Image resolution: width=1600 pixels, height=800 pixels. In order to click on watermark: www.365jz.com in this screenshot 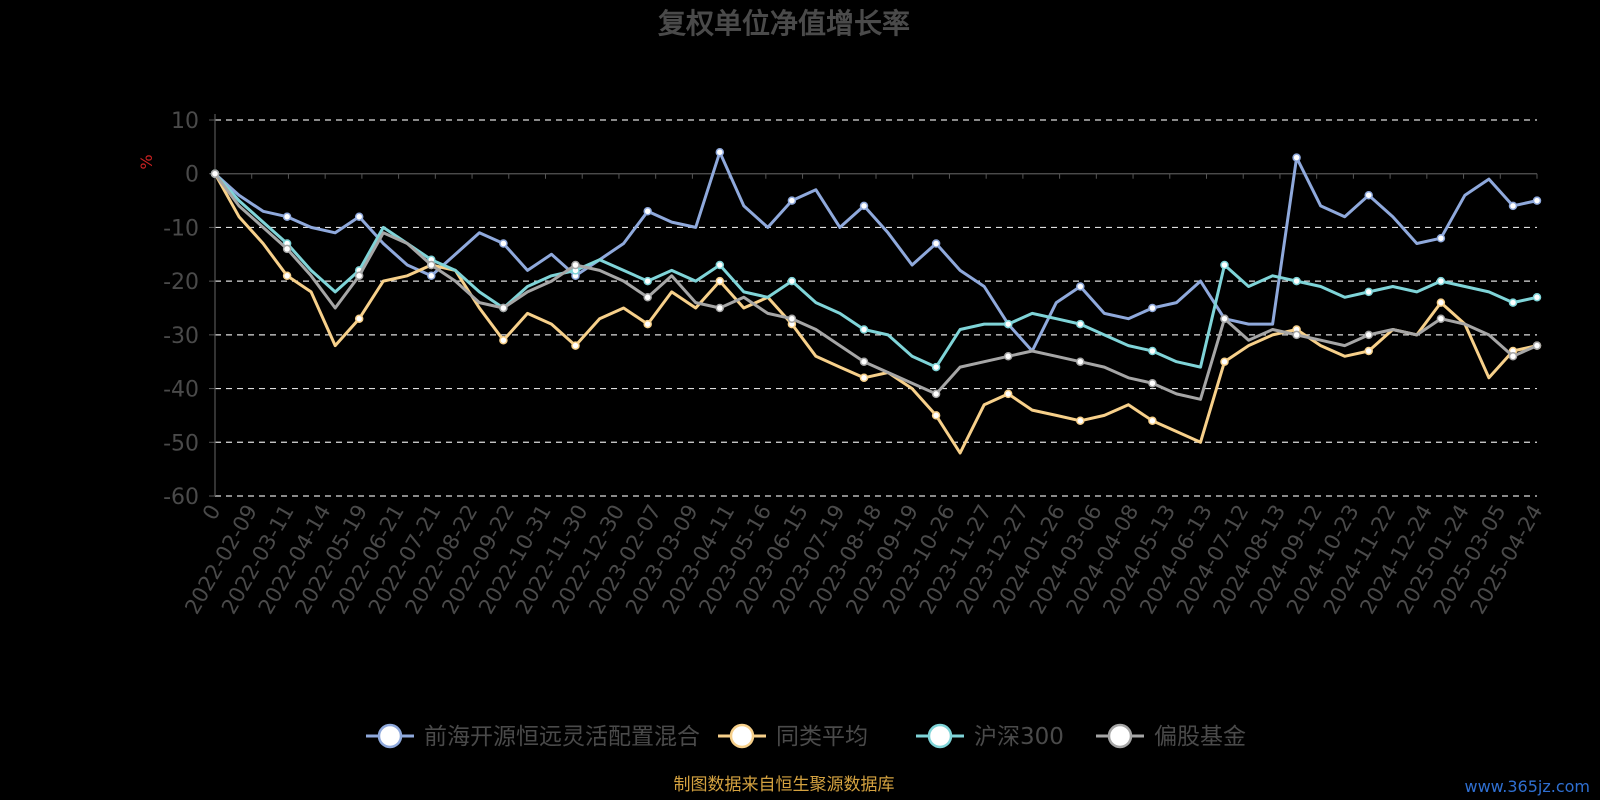, I will do `click(1527, 786)`.